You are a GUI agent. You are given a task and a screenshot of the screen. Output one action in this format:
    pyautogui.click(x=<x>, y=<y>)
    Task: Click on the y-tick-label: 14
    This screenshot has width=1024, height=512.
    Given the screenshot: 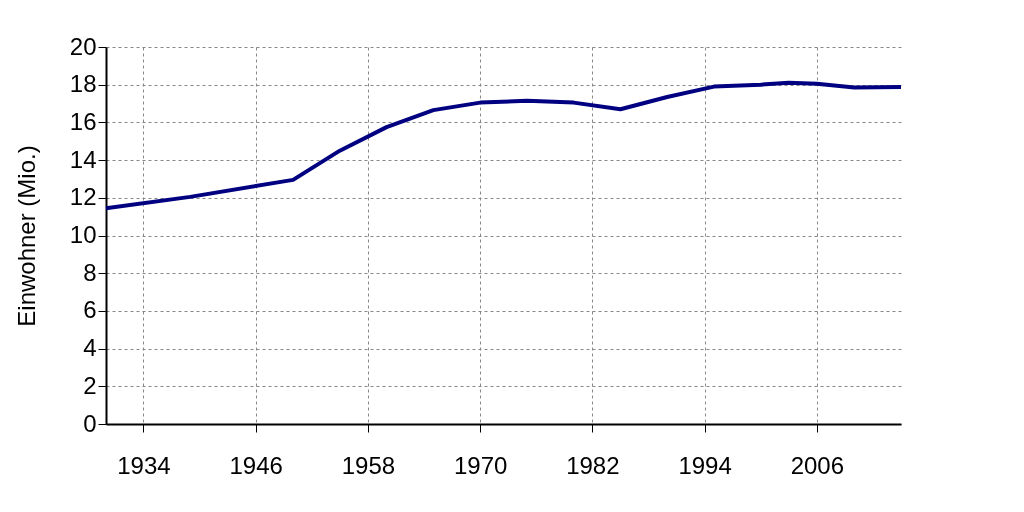 What is the action you would take?
    pyautogui.click(x=83, y=159)
    